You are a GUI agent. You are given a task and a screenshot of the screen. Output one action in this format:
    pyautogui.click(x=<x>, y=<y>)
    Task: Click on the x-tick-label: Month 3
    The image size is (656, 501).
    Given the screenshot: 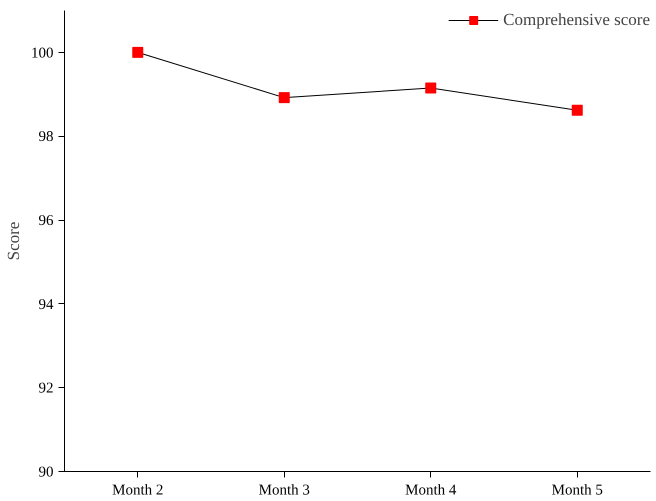 What is the action you would take?
    pyautogui.click(x=284, y=490)
    